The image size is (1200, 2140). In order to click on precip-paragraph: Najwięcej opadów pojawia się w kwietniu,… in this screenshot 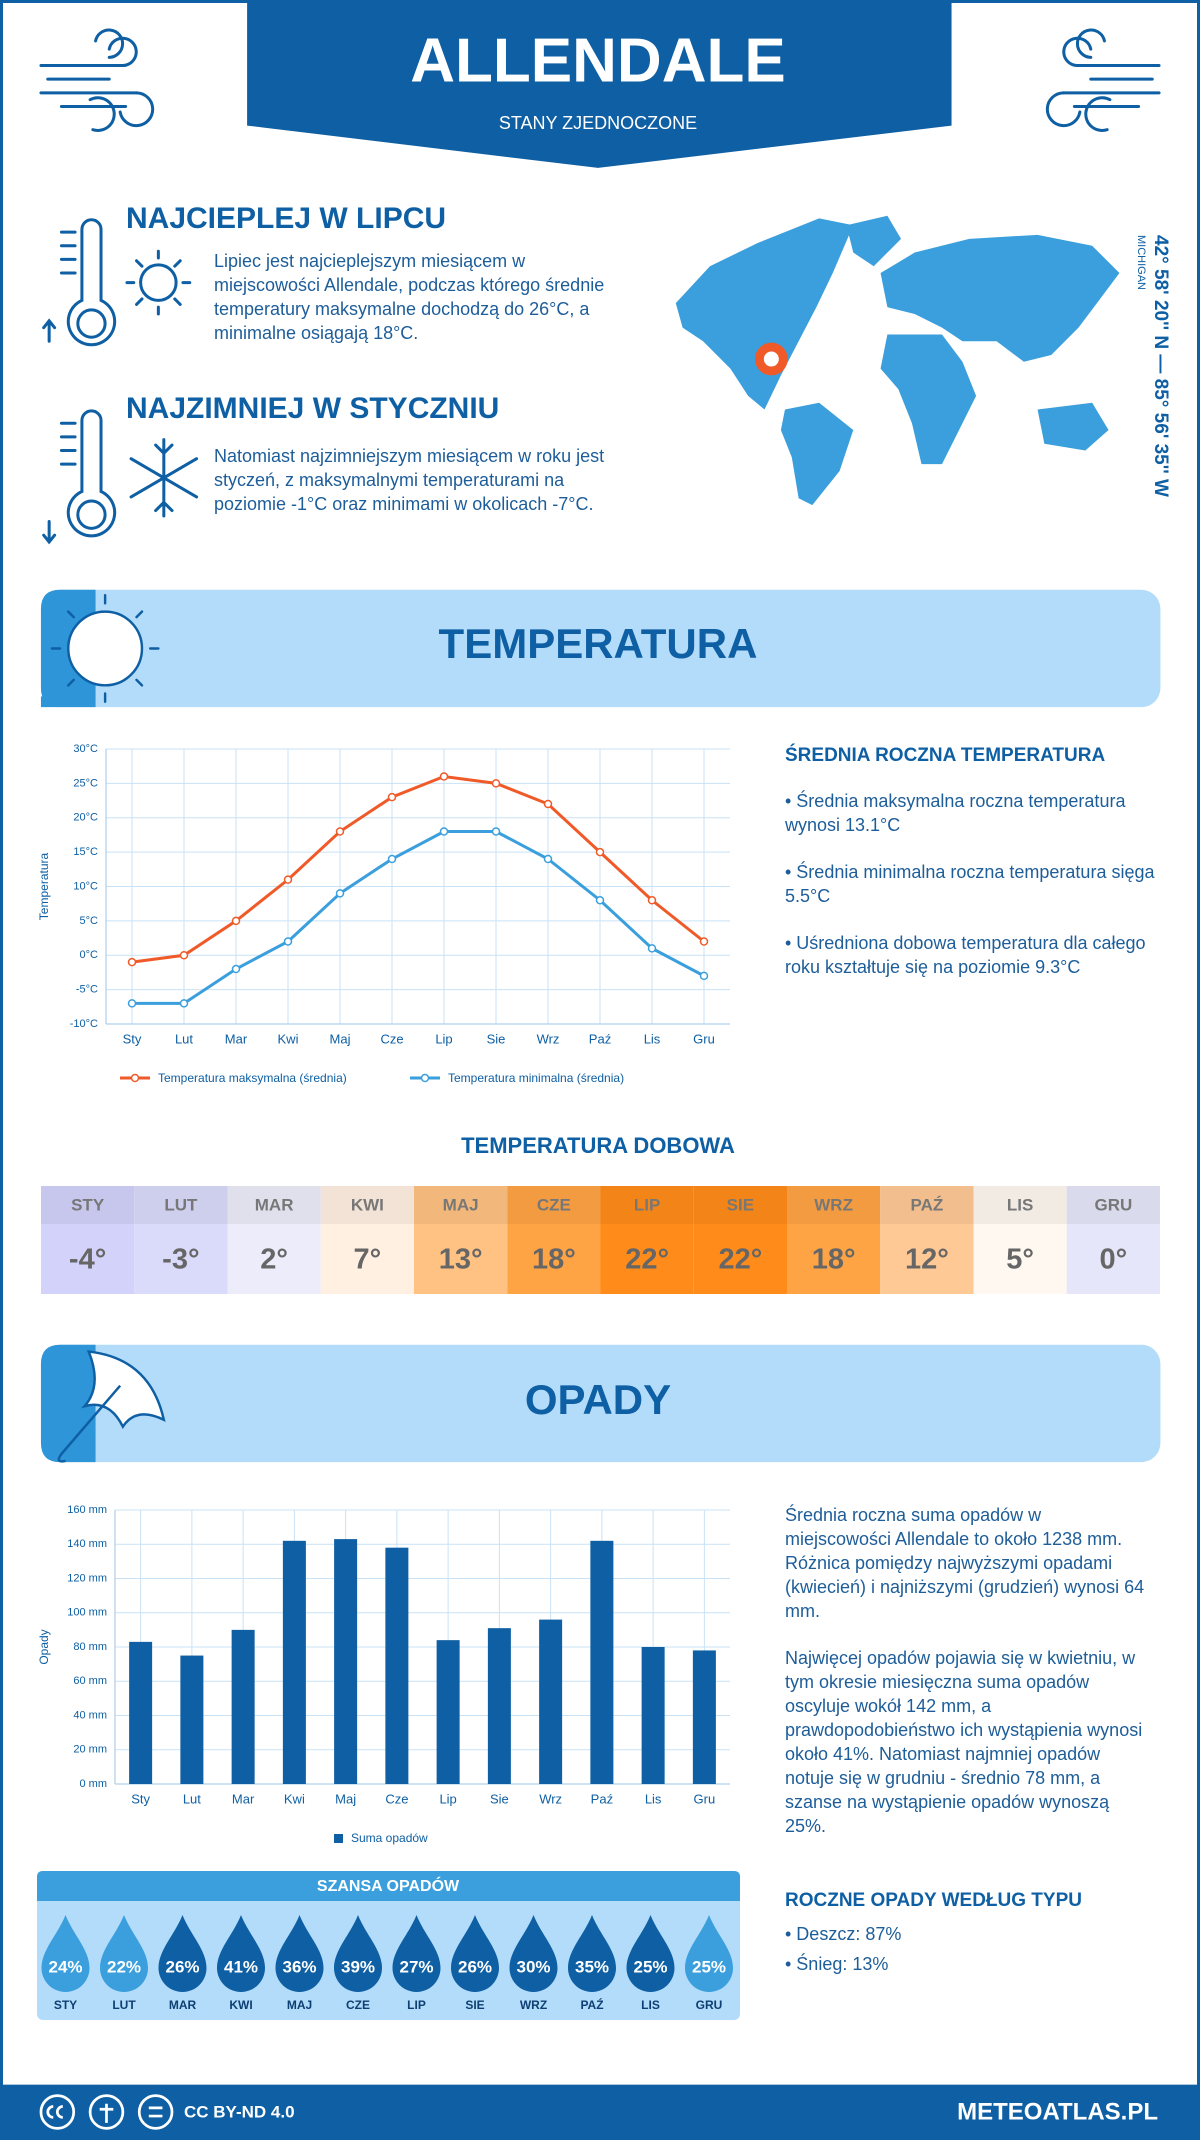, I will do `click(964, 1742)`.